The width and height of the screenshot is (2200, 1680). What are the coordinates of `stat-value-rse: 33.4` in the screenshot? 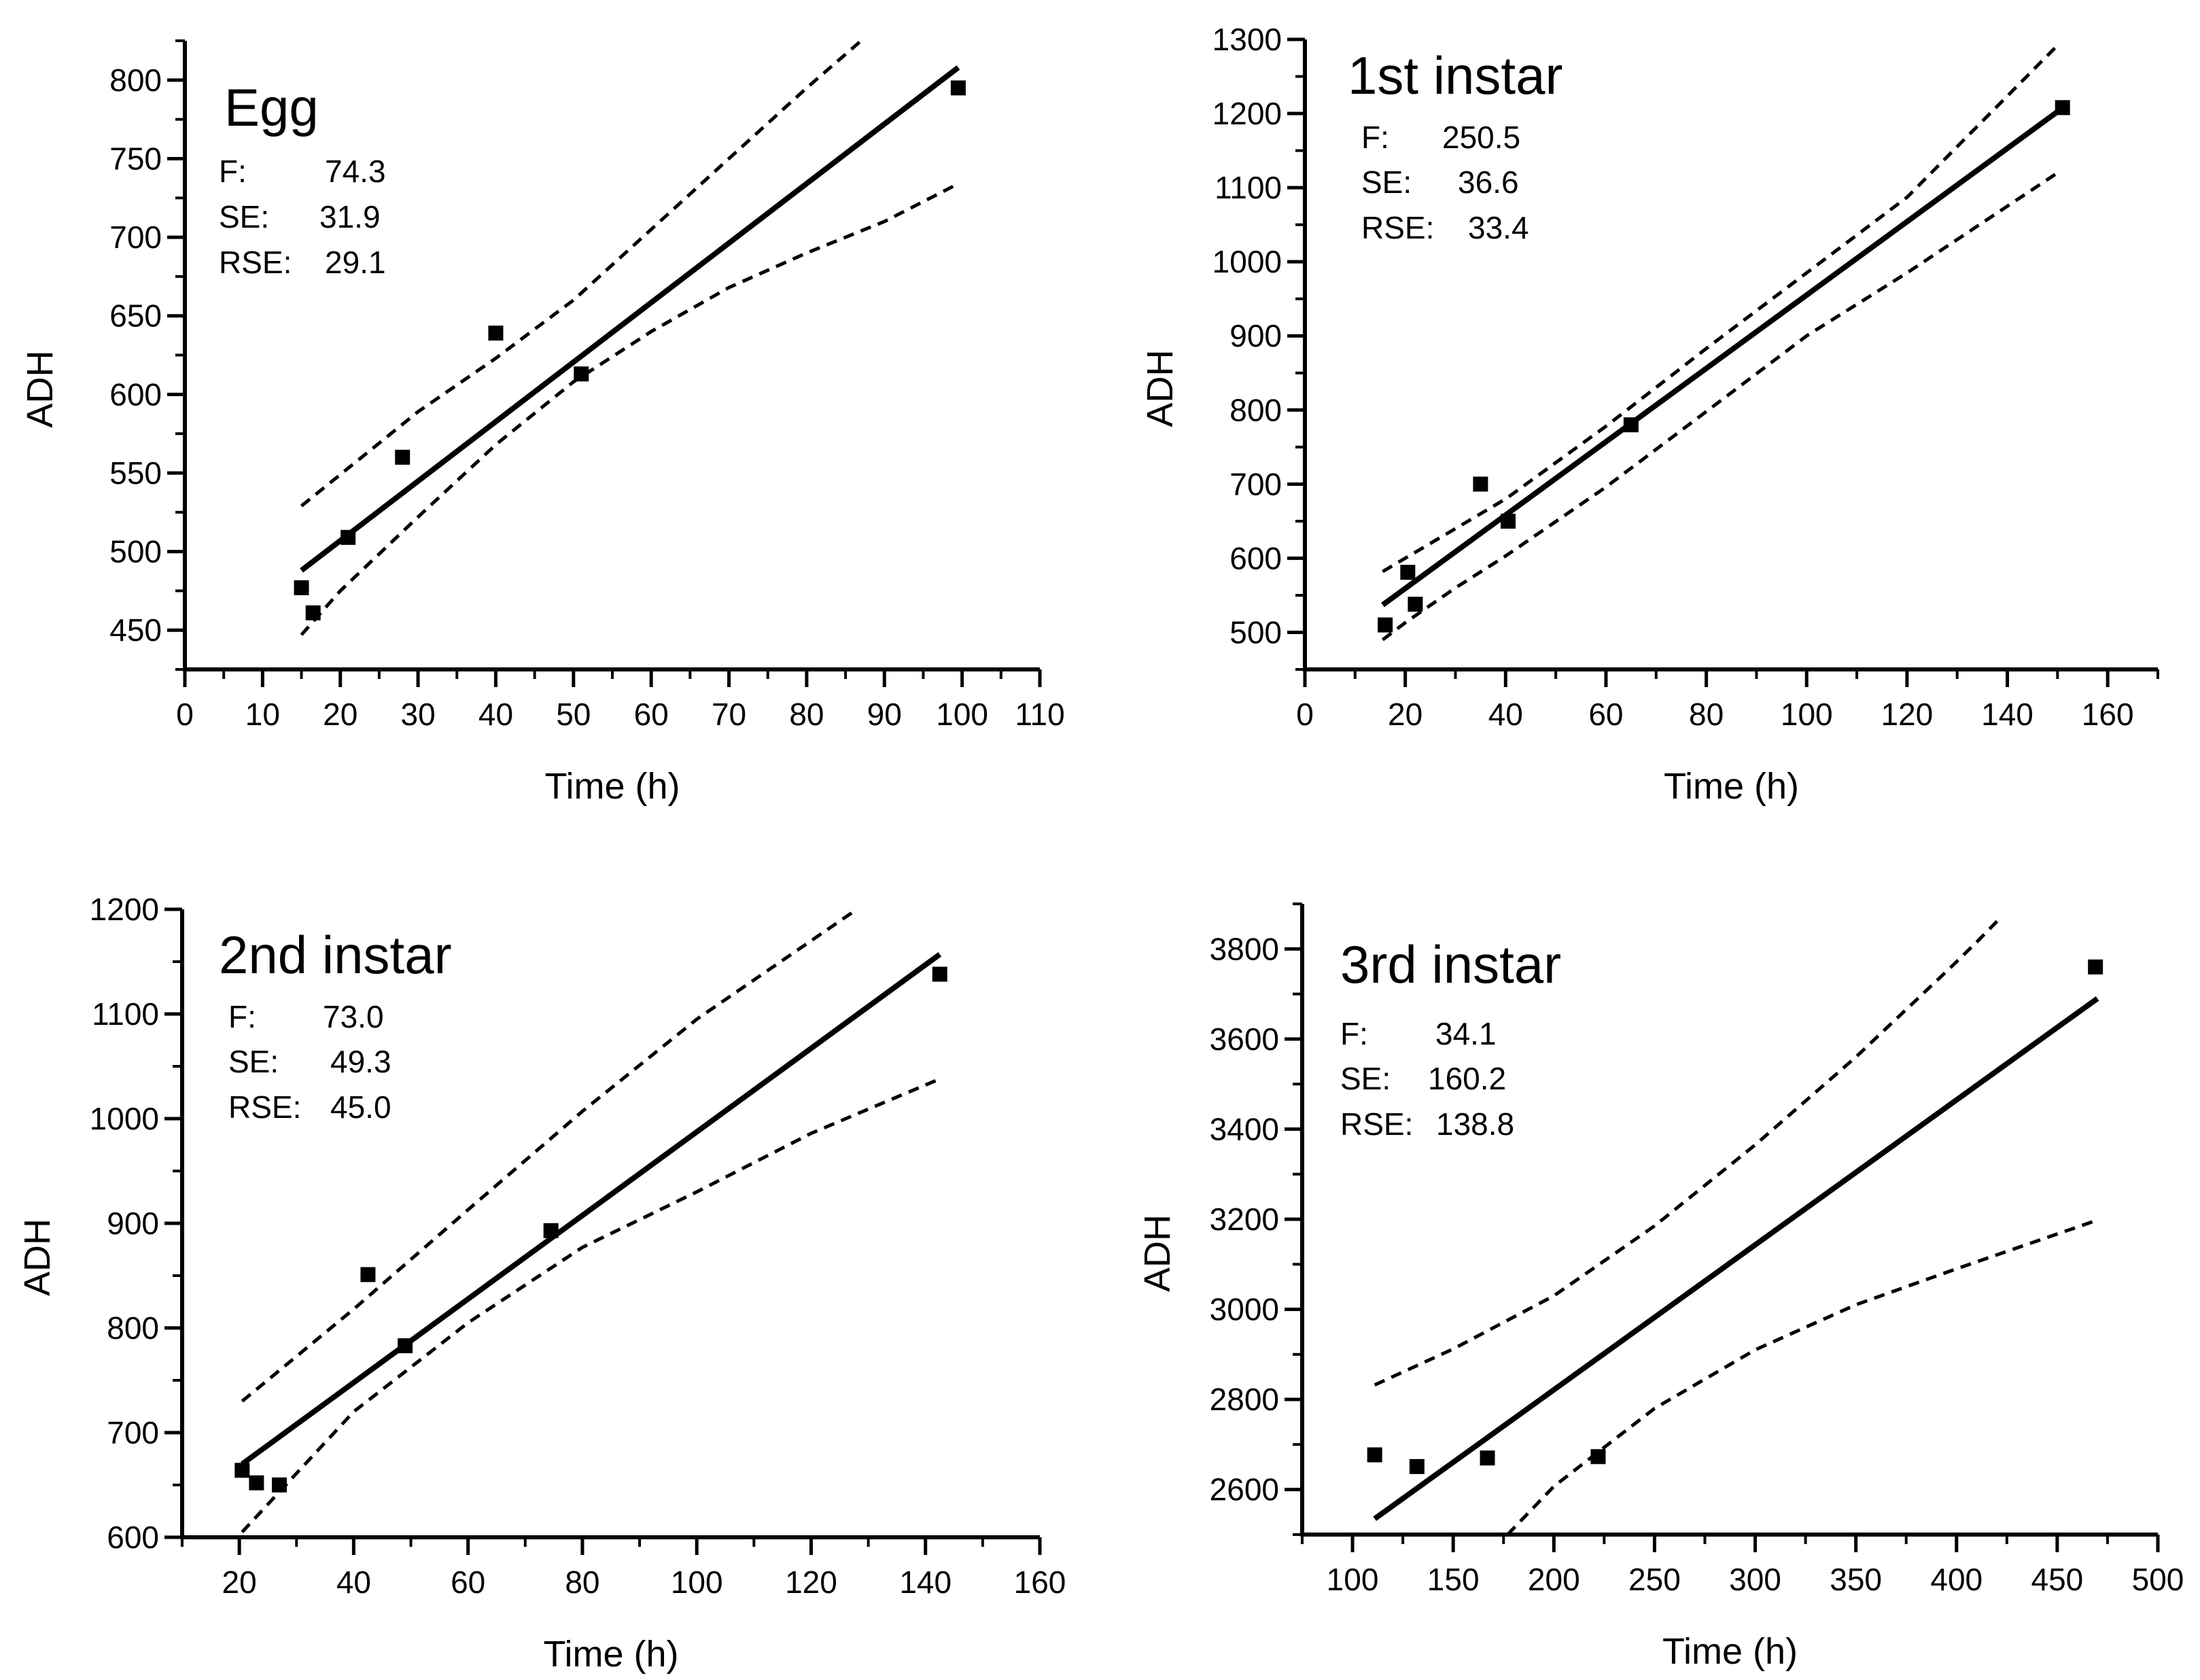 It's located at (1498, 227).